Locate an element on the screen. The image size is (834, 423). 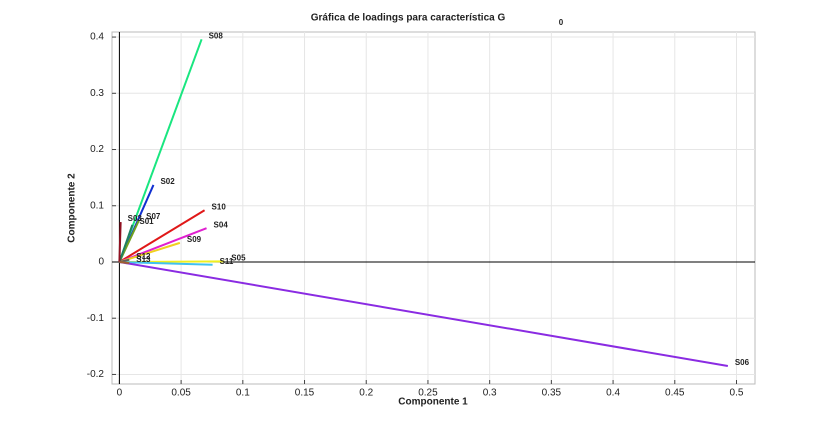
vector-label: S12 is located at coordinates (143, 256).